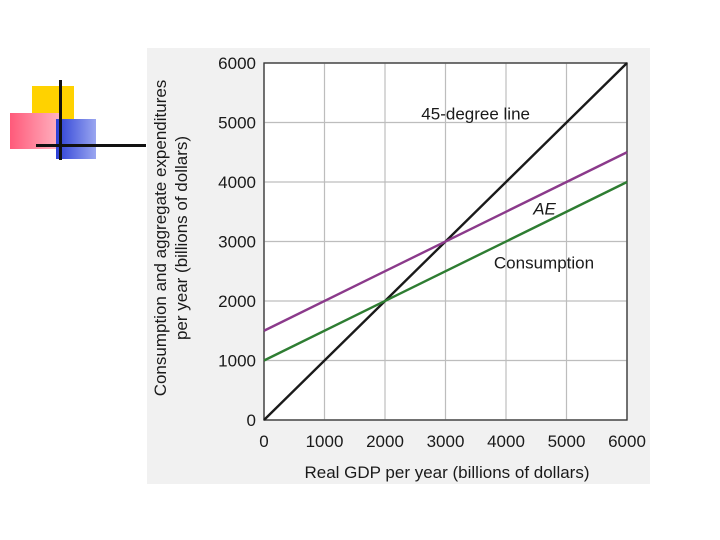  I want to click on y-tick-label: 2000, so click(237, 301).